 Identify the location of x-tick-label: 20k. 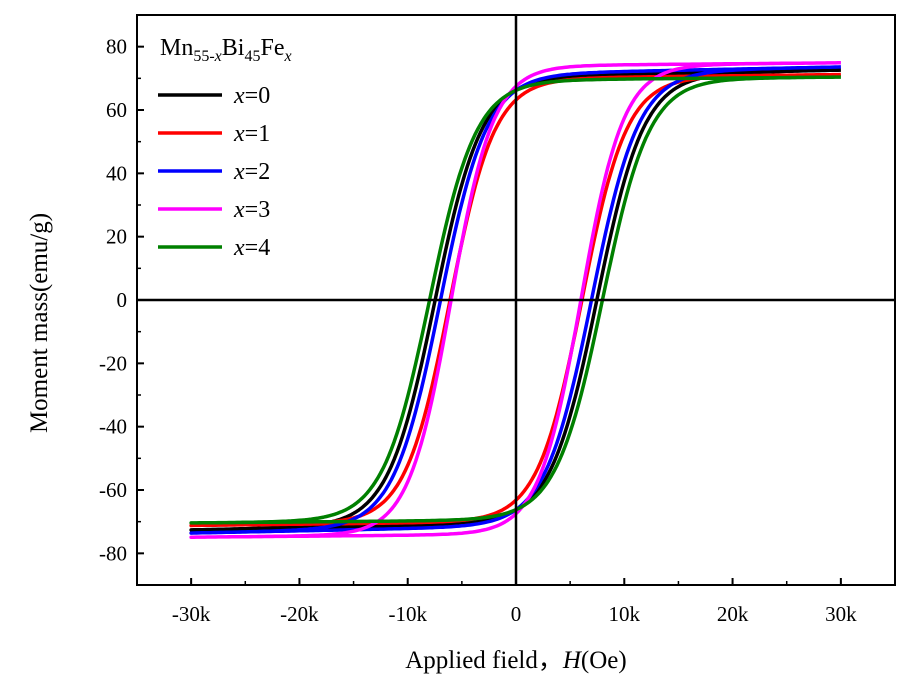
(733, 614).